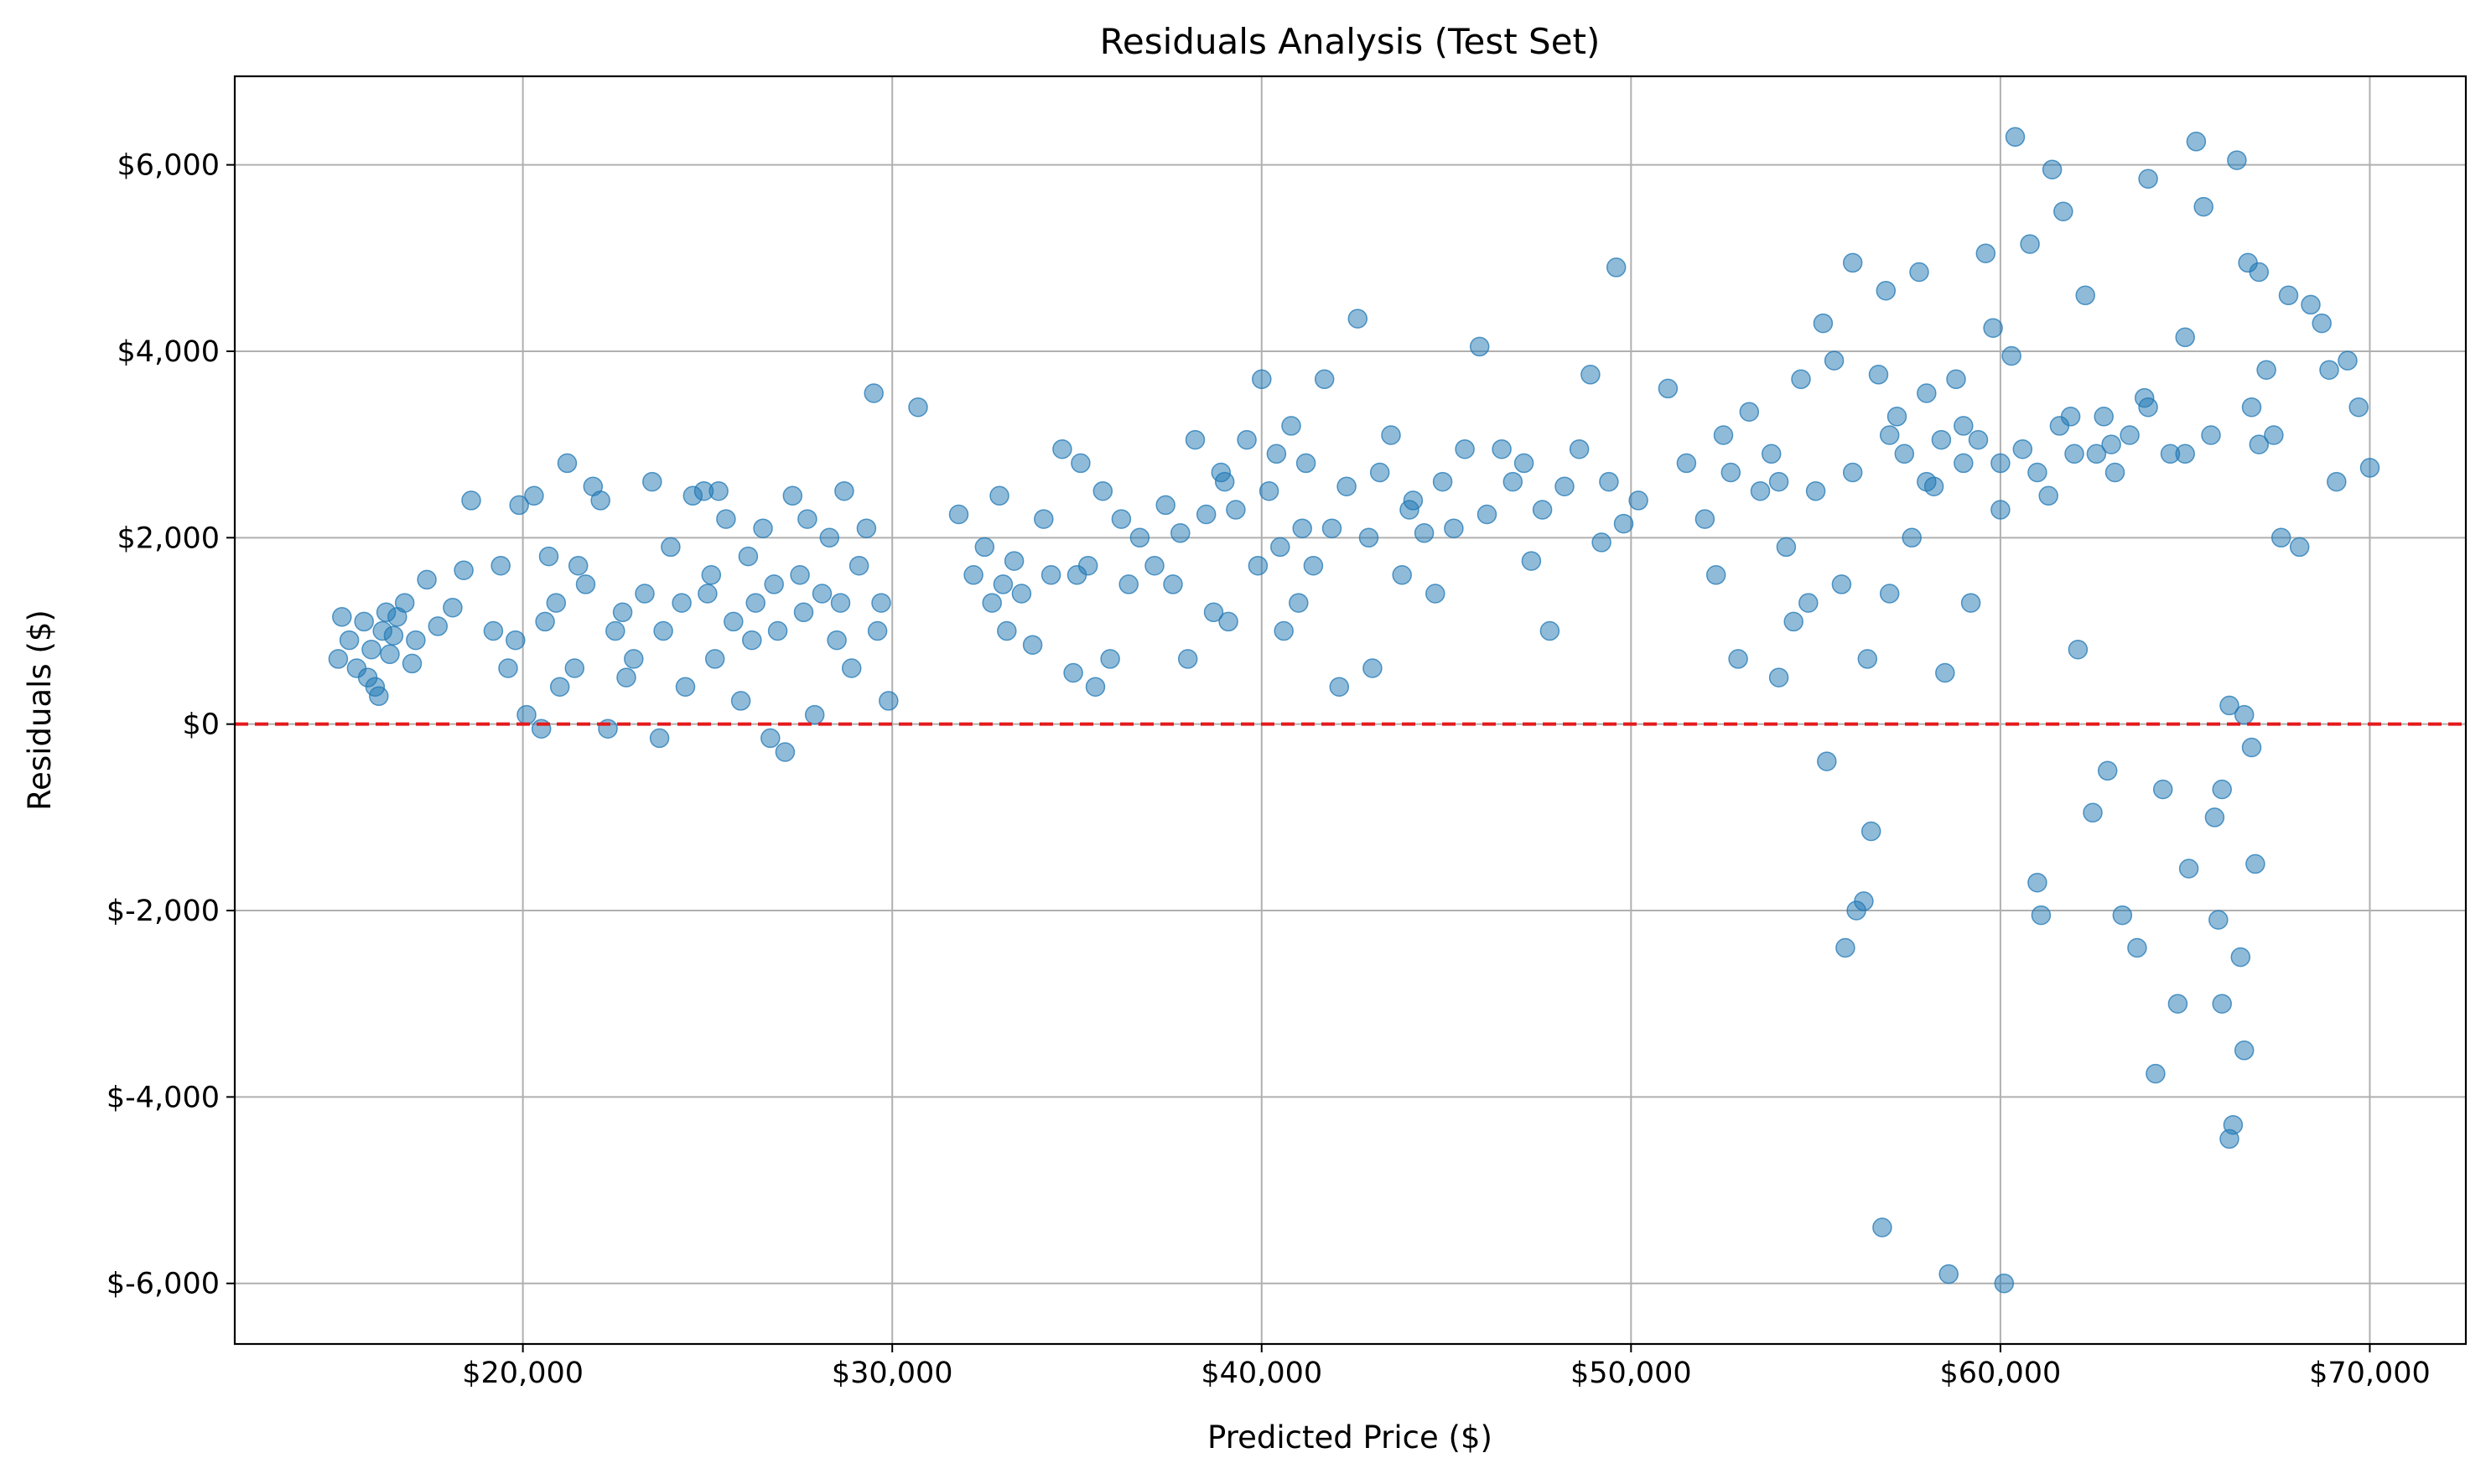  I want to click on x-tick-label: $30,000, so click(892, 1373).